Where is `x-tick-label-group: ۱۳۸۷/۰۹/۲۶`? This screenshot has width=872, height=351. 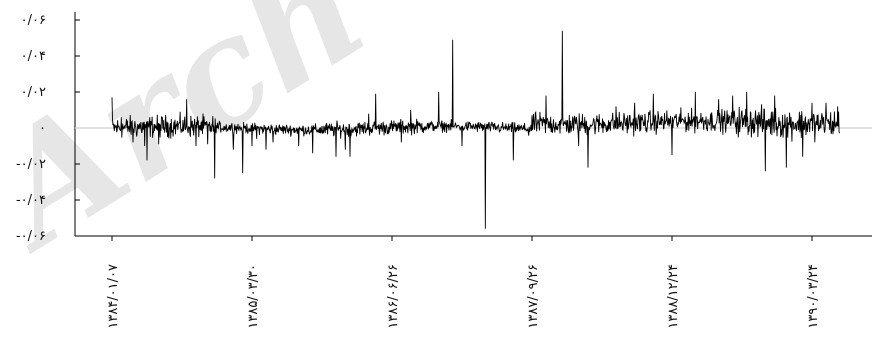 x-tick-label-group: ۱۳۸۷/۰۹/۲۶ is located at coordinates (533, 296).